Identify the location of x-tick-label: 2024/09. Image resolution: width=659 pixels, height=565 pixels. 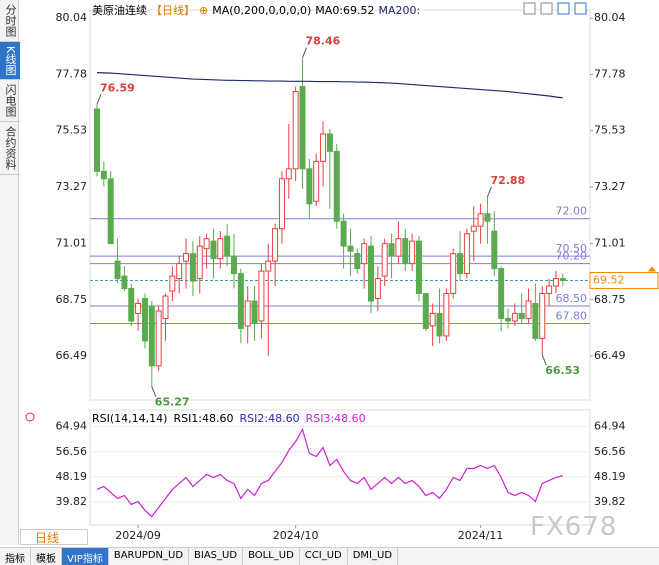
(138, 535).